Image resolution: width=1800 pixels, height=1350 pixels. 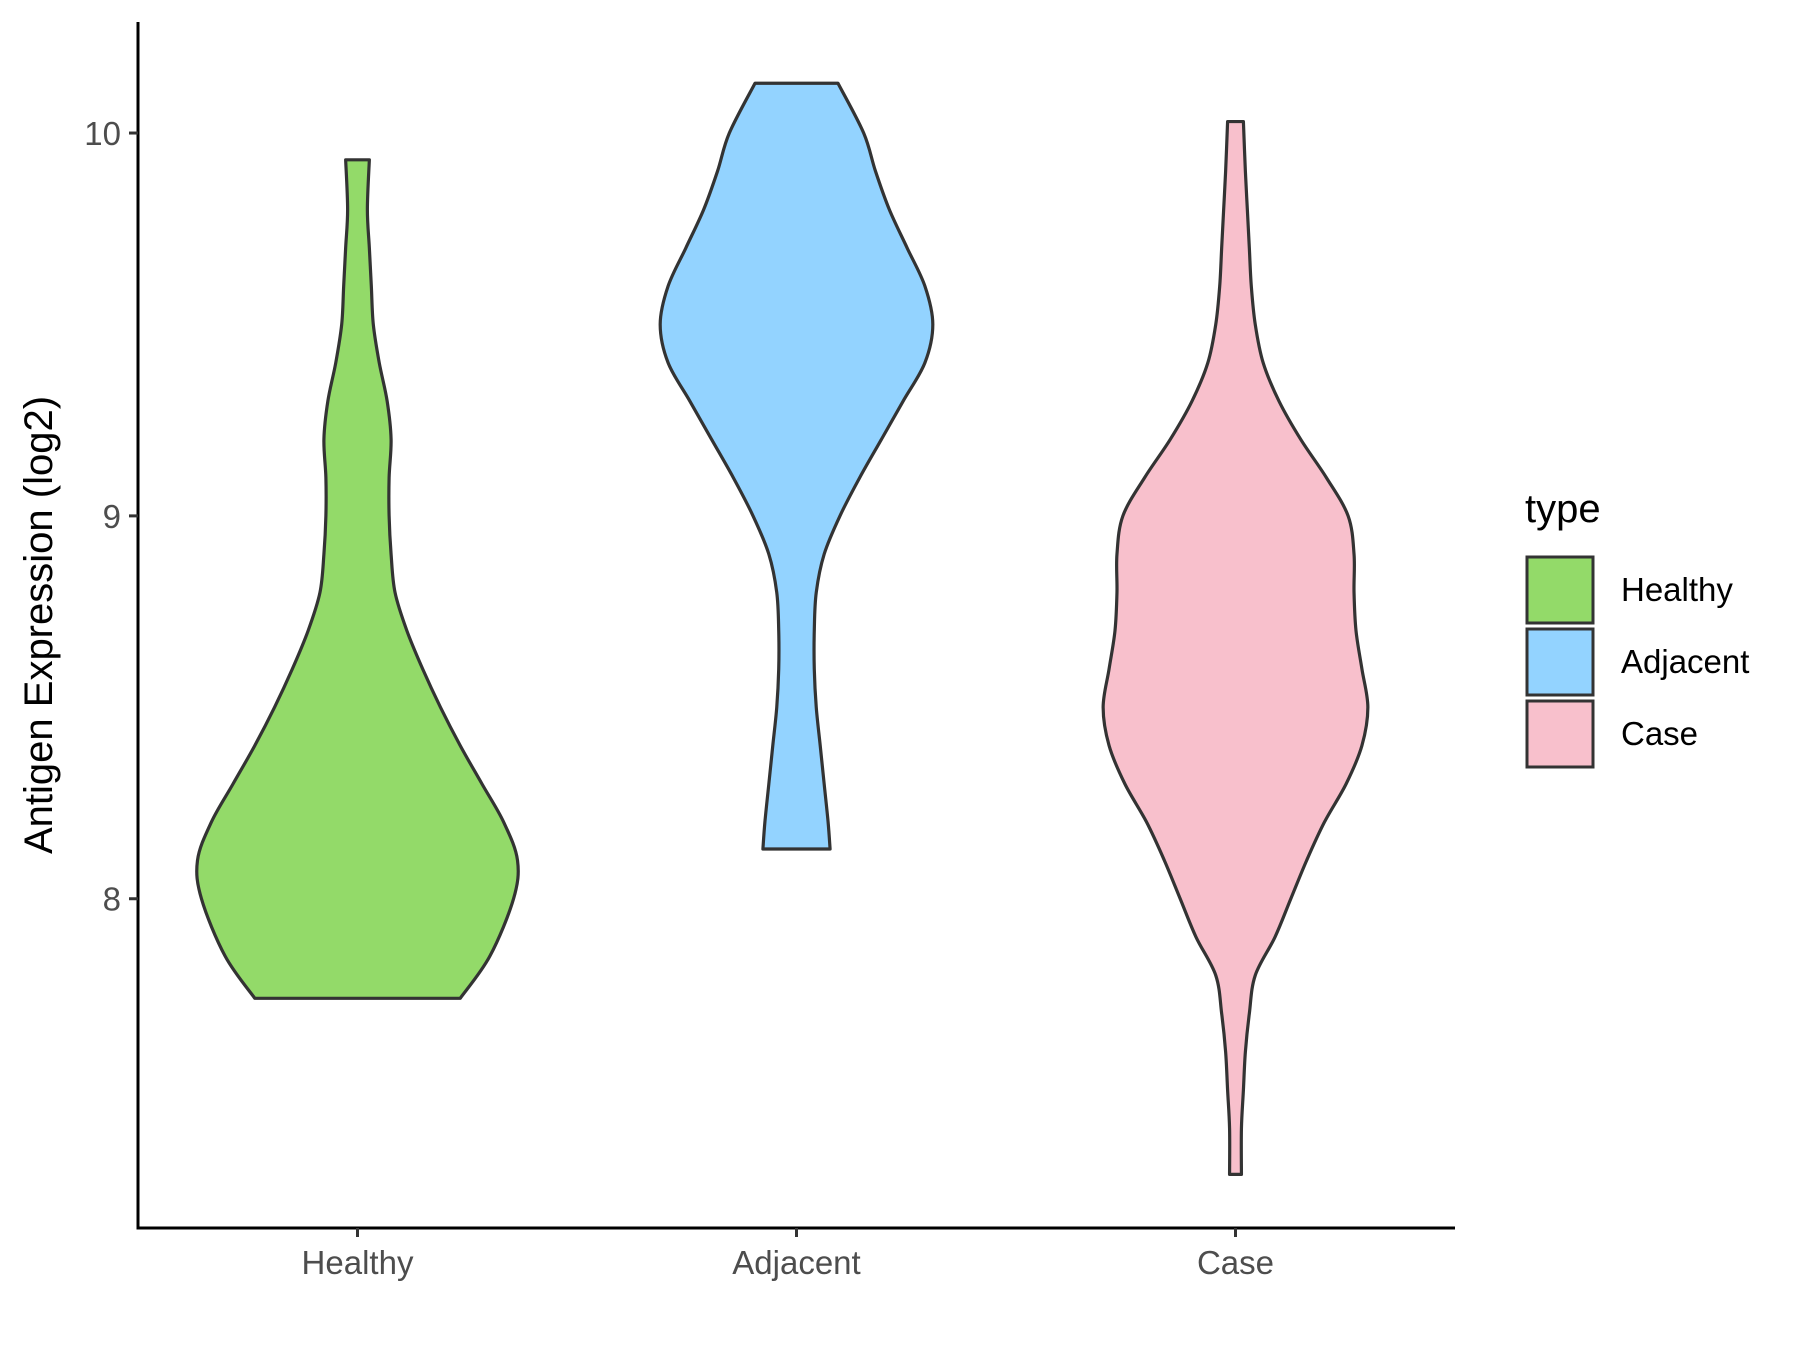 What do you see at coordinates (358, 1262) in the screenshot?
I see `x-tick-label: Healthy` at bounding box center [358, 1262].